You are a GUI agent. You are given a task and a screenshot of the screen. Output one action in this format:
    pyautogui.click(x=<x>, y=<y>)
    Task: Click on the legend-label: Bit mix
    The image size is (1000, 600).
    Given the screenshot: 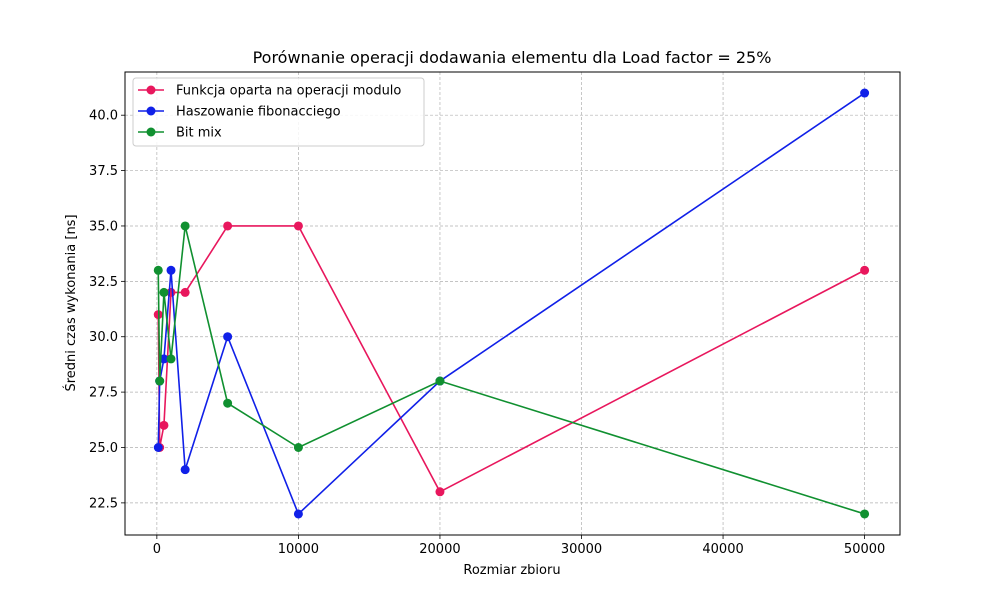 What is the action you would take?
    pyautogui.click(x=199, y=133)
    